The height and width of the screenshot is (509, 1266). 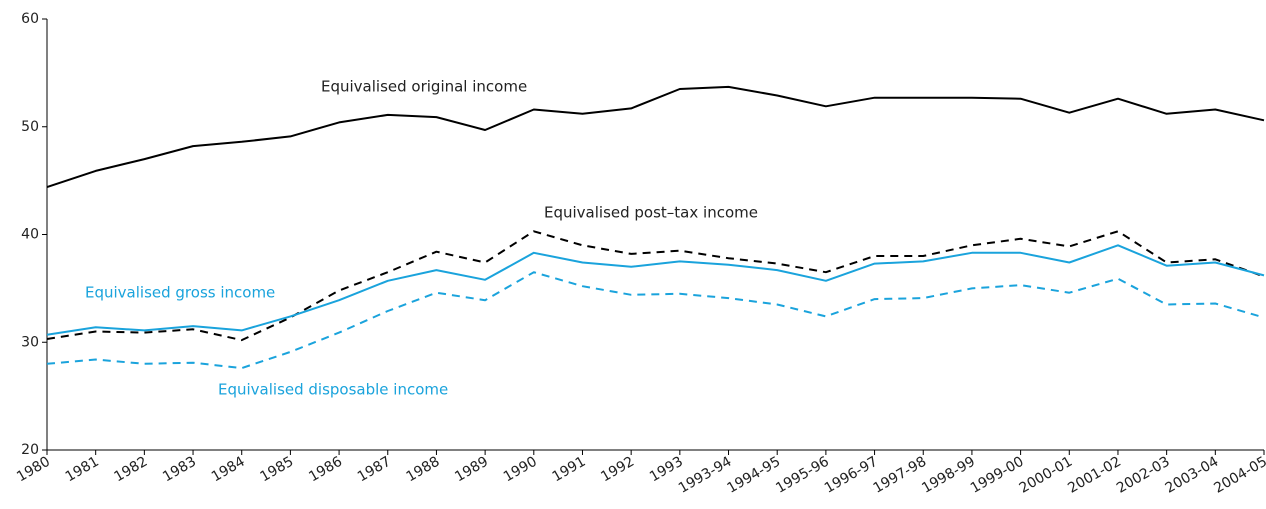 I want to click on x-tick-label: 1998-99, so click(x=948, y=475).